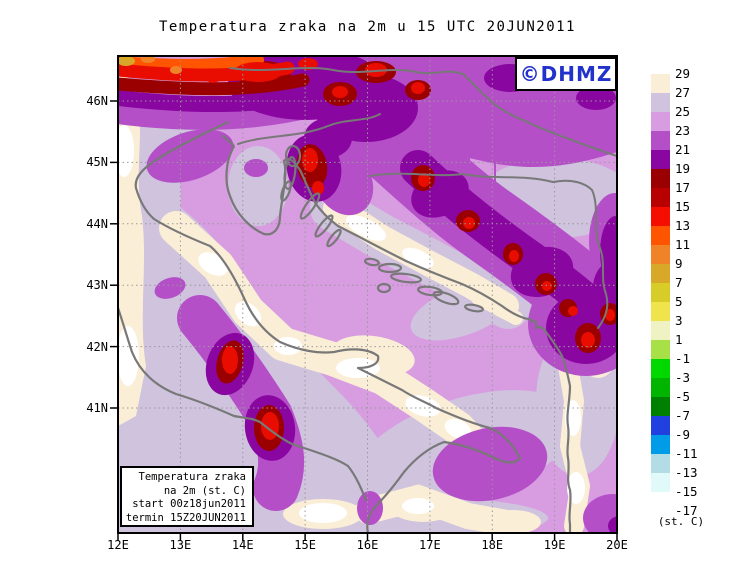 This screenshot has width=740, height=582. I want to click on x-axis-label: 13E, so click(180, 545).